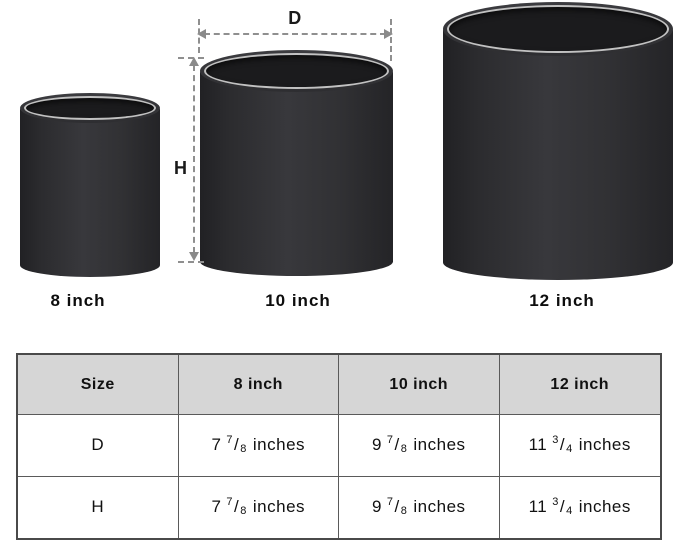  I want to click on table-cell-d-8-inch: 7 7/8 inches, so click(258, 446).